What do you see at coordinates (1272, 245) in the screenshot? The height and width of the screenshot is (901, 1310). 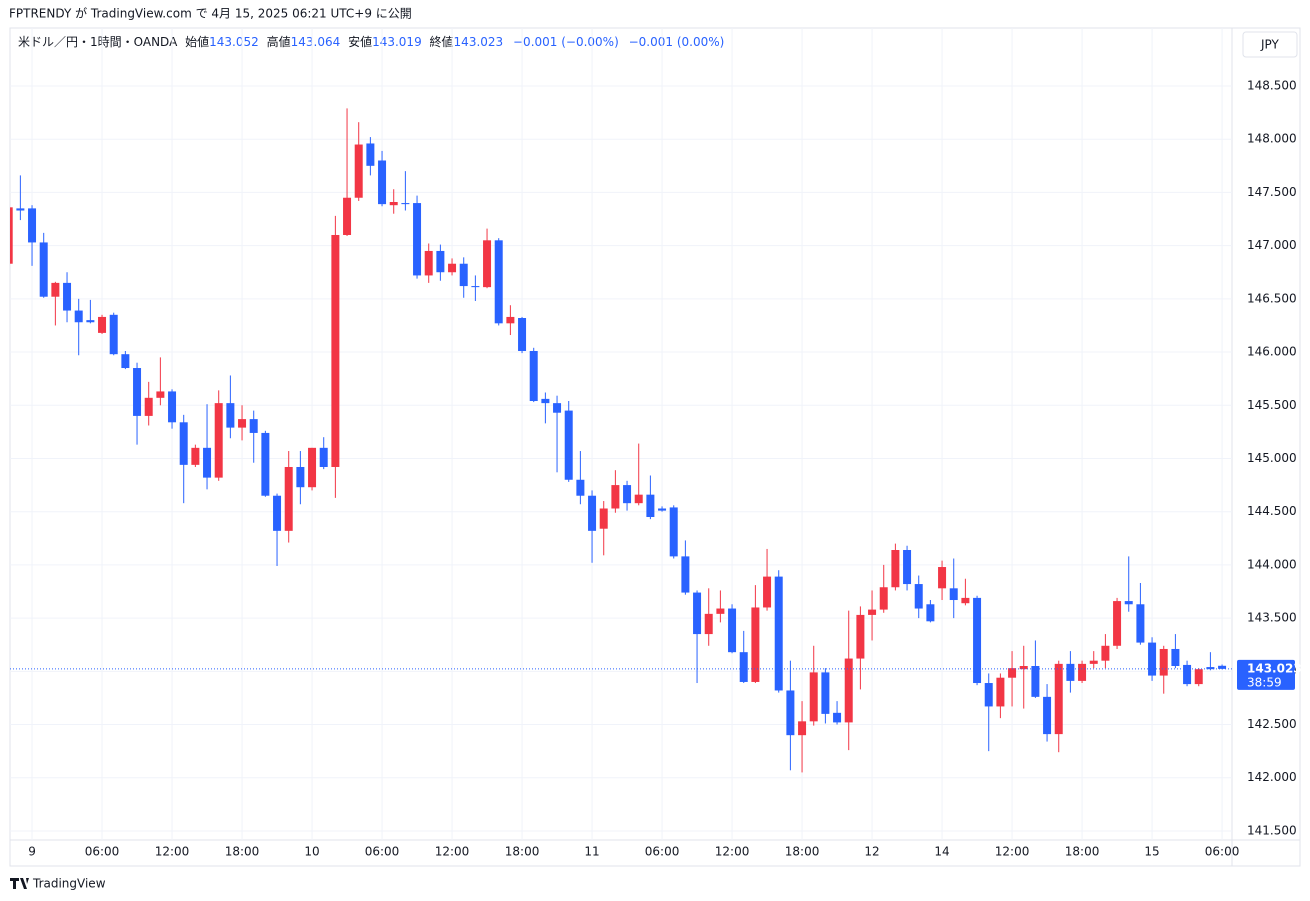 I see `y-tick-label: 147.000` at bounding box center [1272, 245].